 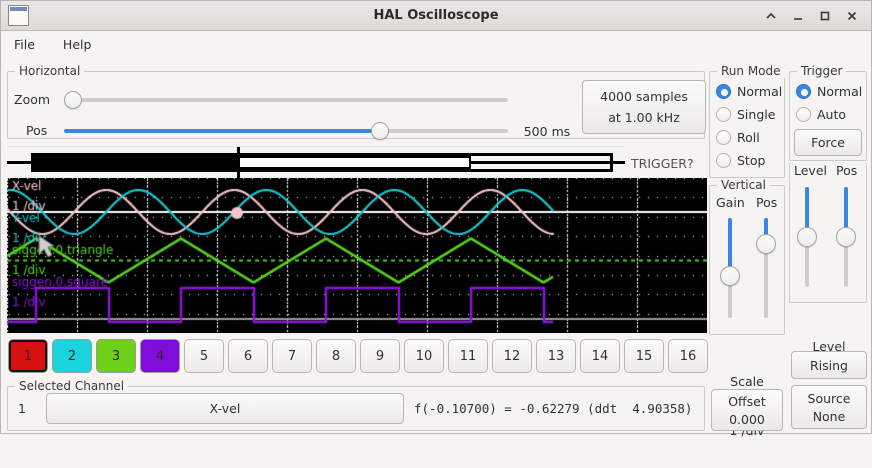 I want to click on vertical-legend: Vertical, so click(x=743, y=185).